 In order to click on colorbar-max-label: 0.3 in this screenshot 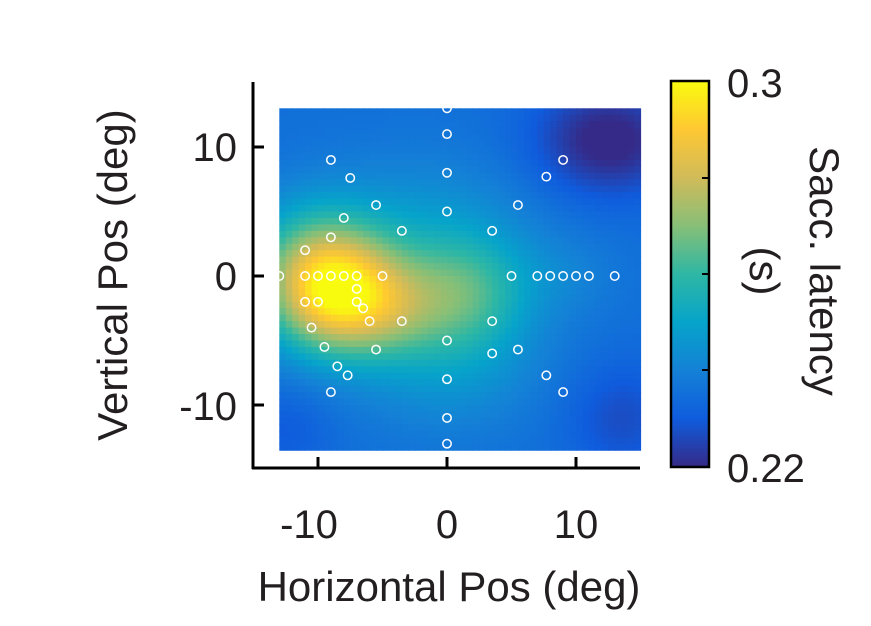, I will do `click(755, 84)`.